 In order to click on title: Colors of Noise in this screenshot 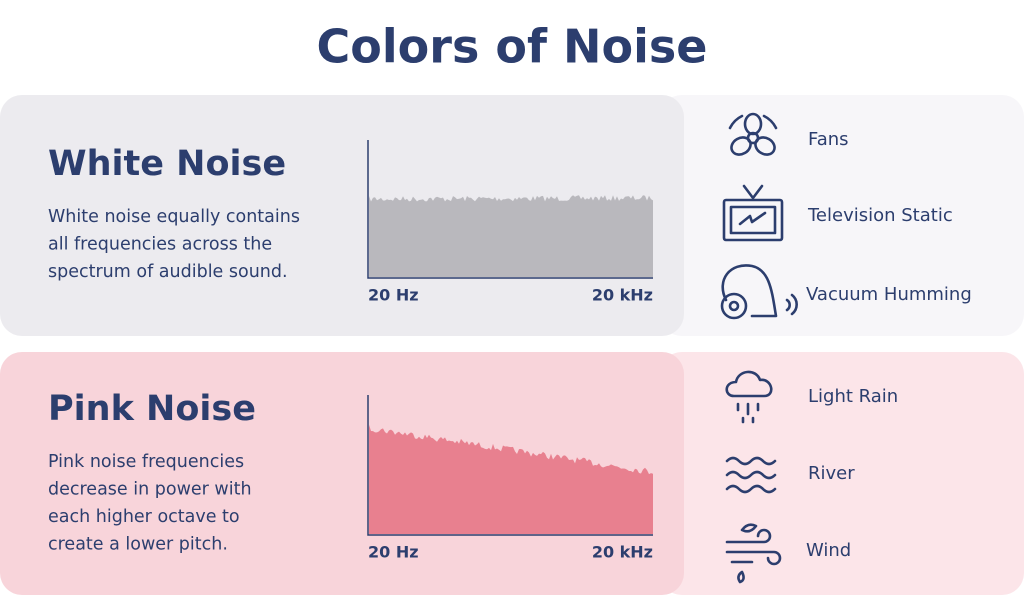, I will do `click(512, 47)`.